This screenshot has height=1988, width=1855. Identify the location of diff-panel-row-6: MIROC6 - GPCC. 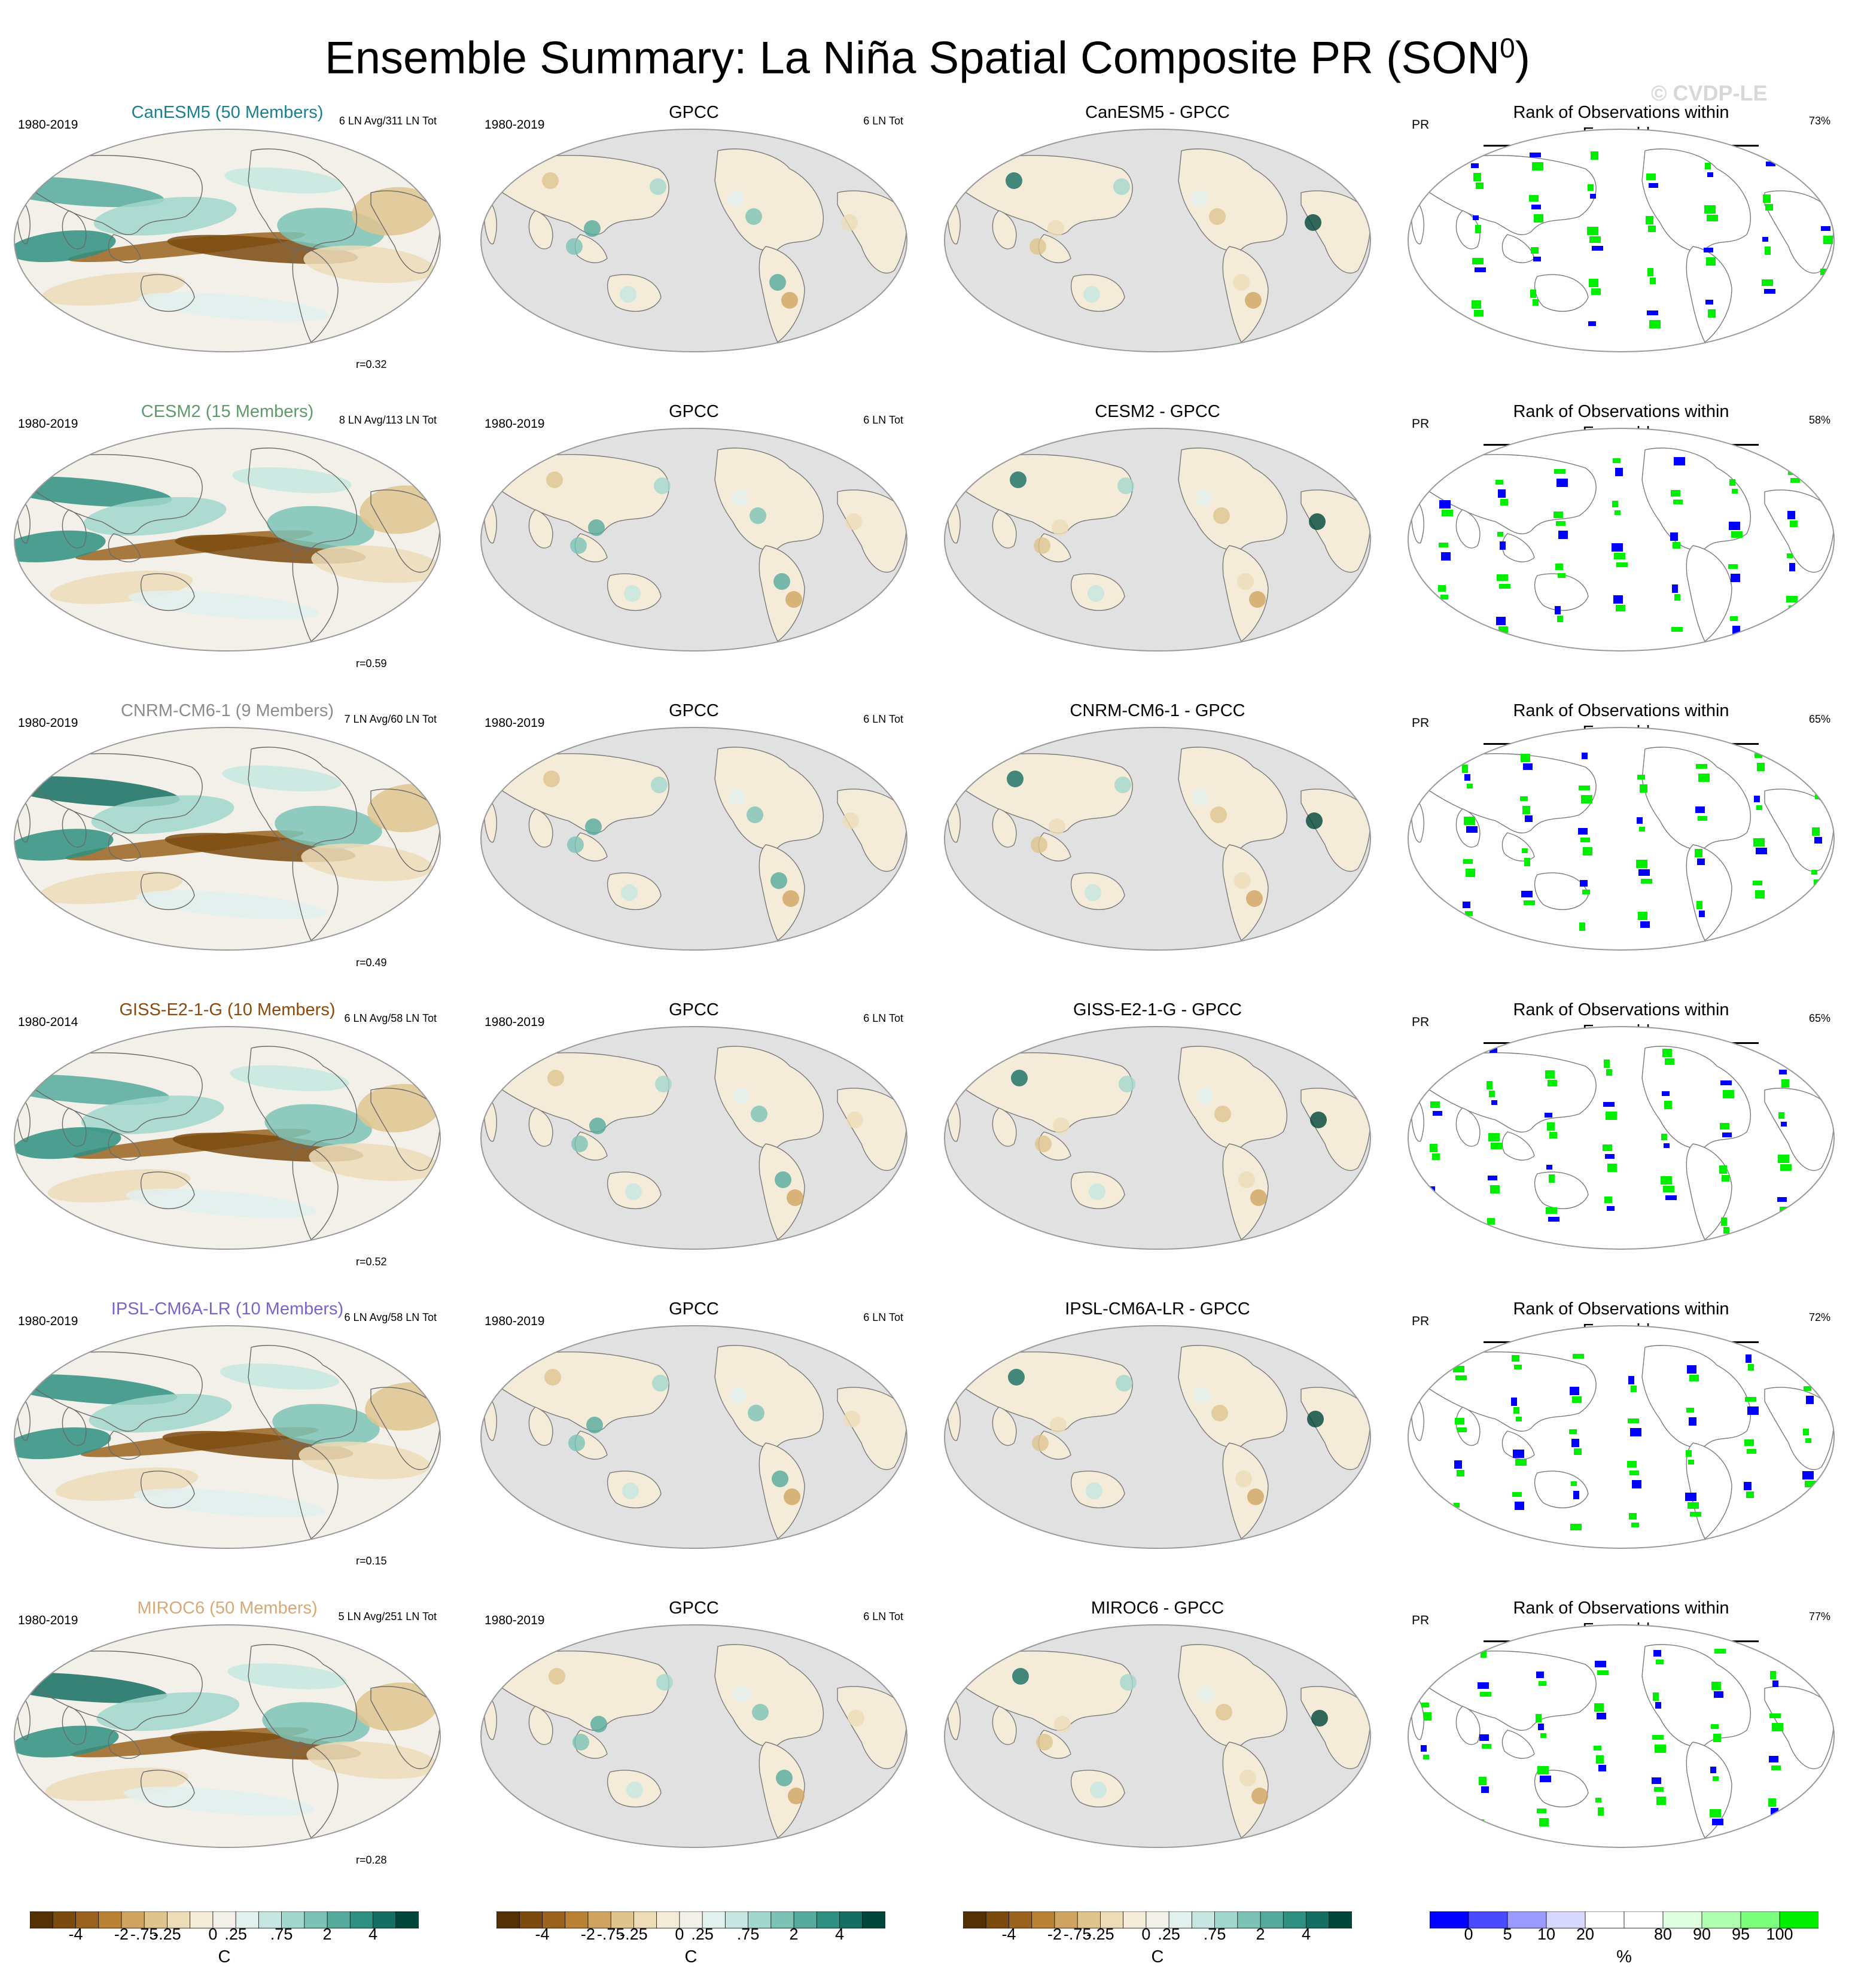
(1157, 1729).